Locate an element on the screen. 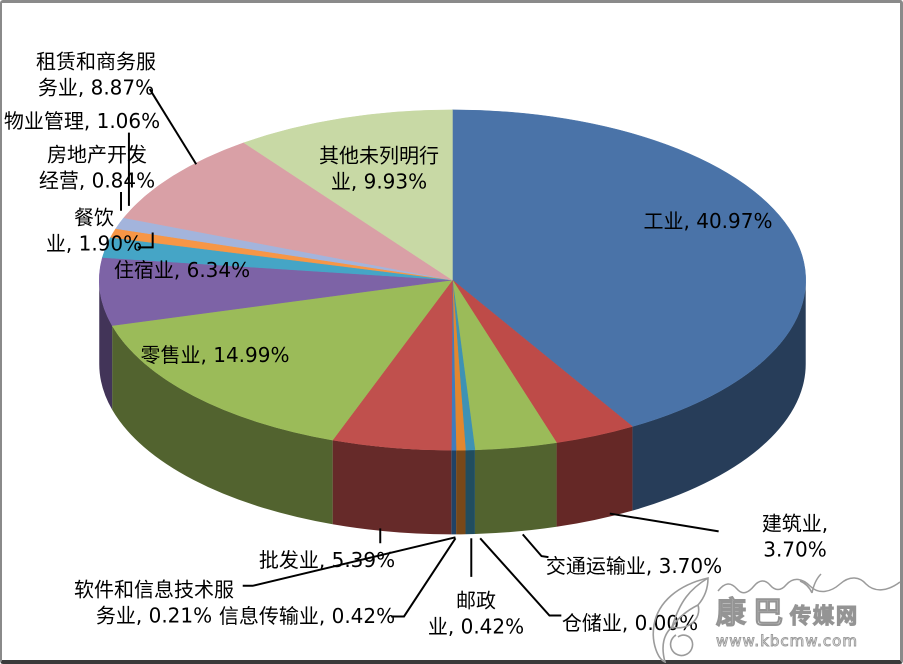 The image size is (903, 664). pie-slice-other-industries is located at coordinates (348, 195).